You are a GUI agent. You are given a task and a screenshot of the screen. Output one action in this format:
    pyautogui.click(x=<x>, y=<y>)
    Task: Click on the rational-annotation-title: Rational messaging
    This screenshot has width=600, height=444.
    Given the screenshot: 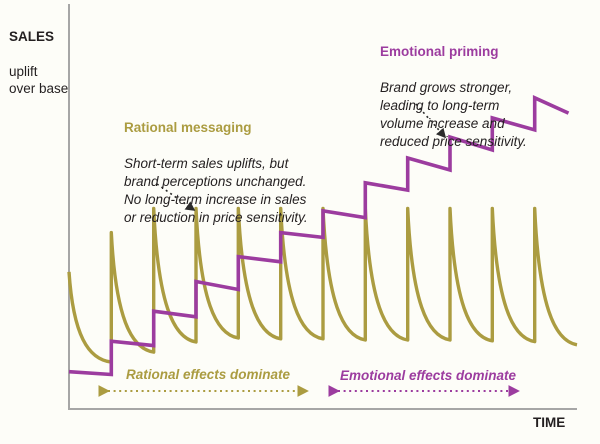 What is the action you would take?
    pyautogui.click(x=188, y=127)
    